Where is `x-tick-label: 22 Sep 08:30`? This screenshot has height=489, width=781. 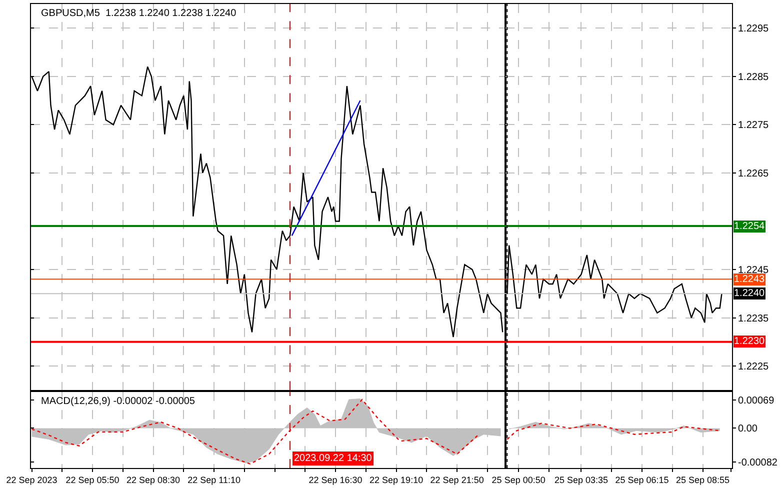
x-tick-label: 22 Sep 08:30 is located at coordinates (153, 479).